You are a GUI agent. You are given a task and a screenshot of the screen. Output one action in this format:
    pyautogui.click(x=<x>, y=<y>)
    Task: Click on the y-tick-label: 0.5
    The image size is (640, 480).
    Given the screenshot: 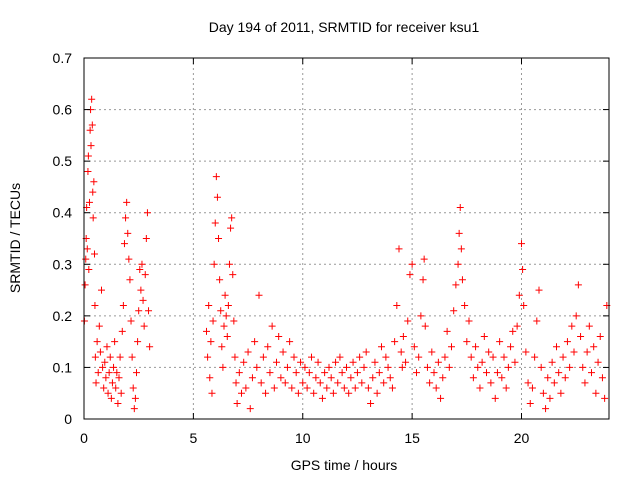 What is the action you would take?
    pyautogui.click(x=63, y=161)
    